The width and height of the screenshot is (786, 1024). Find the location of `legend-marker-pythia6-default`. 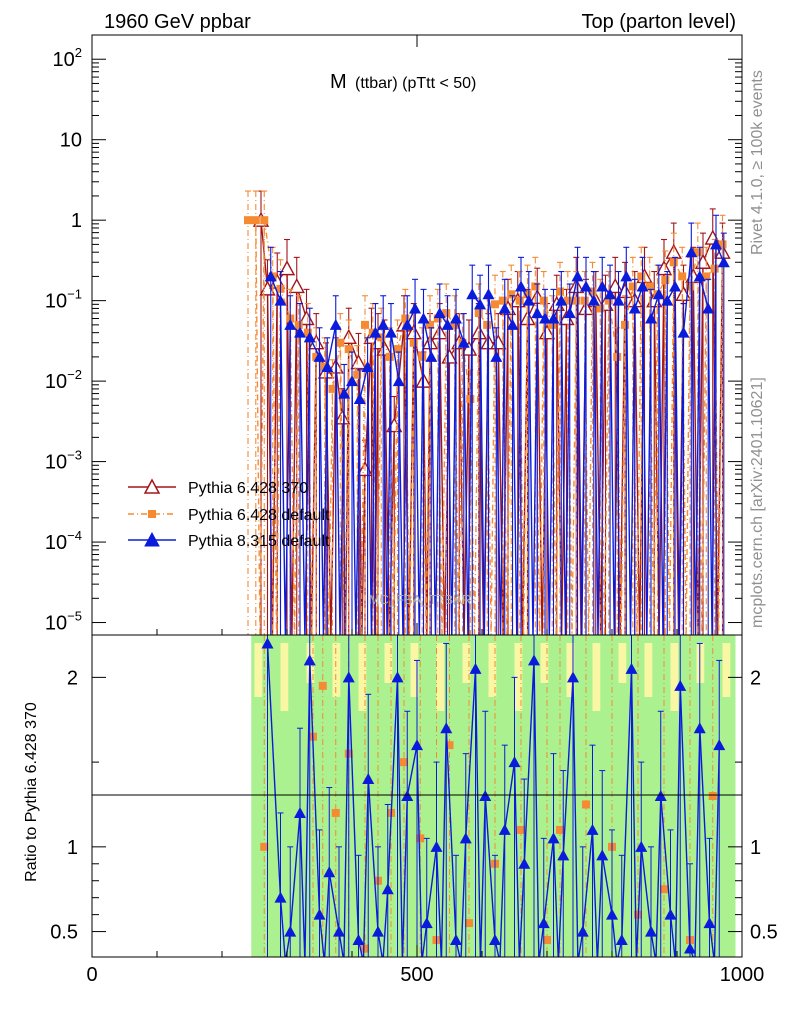

legend-marker-pythia6-default is located at coordinates (152, 514).